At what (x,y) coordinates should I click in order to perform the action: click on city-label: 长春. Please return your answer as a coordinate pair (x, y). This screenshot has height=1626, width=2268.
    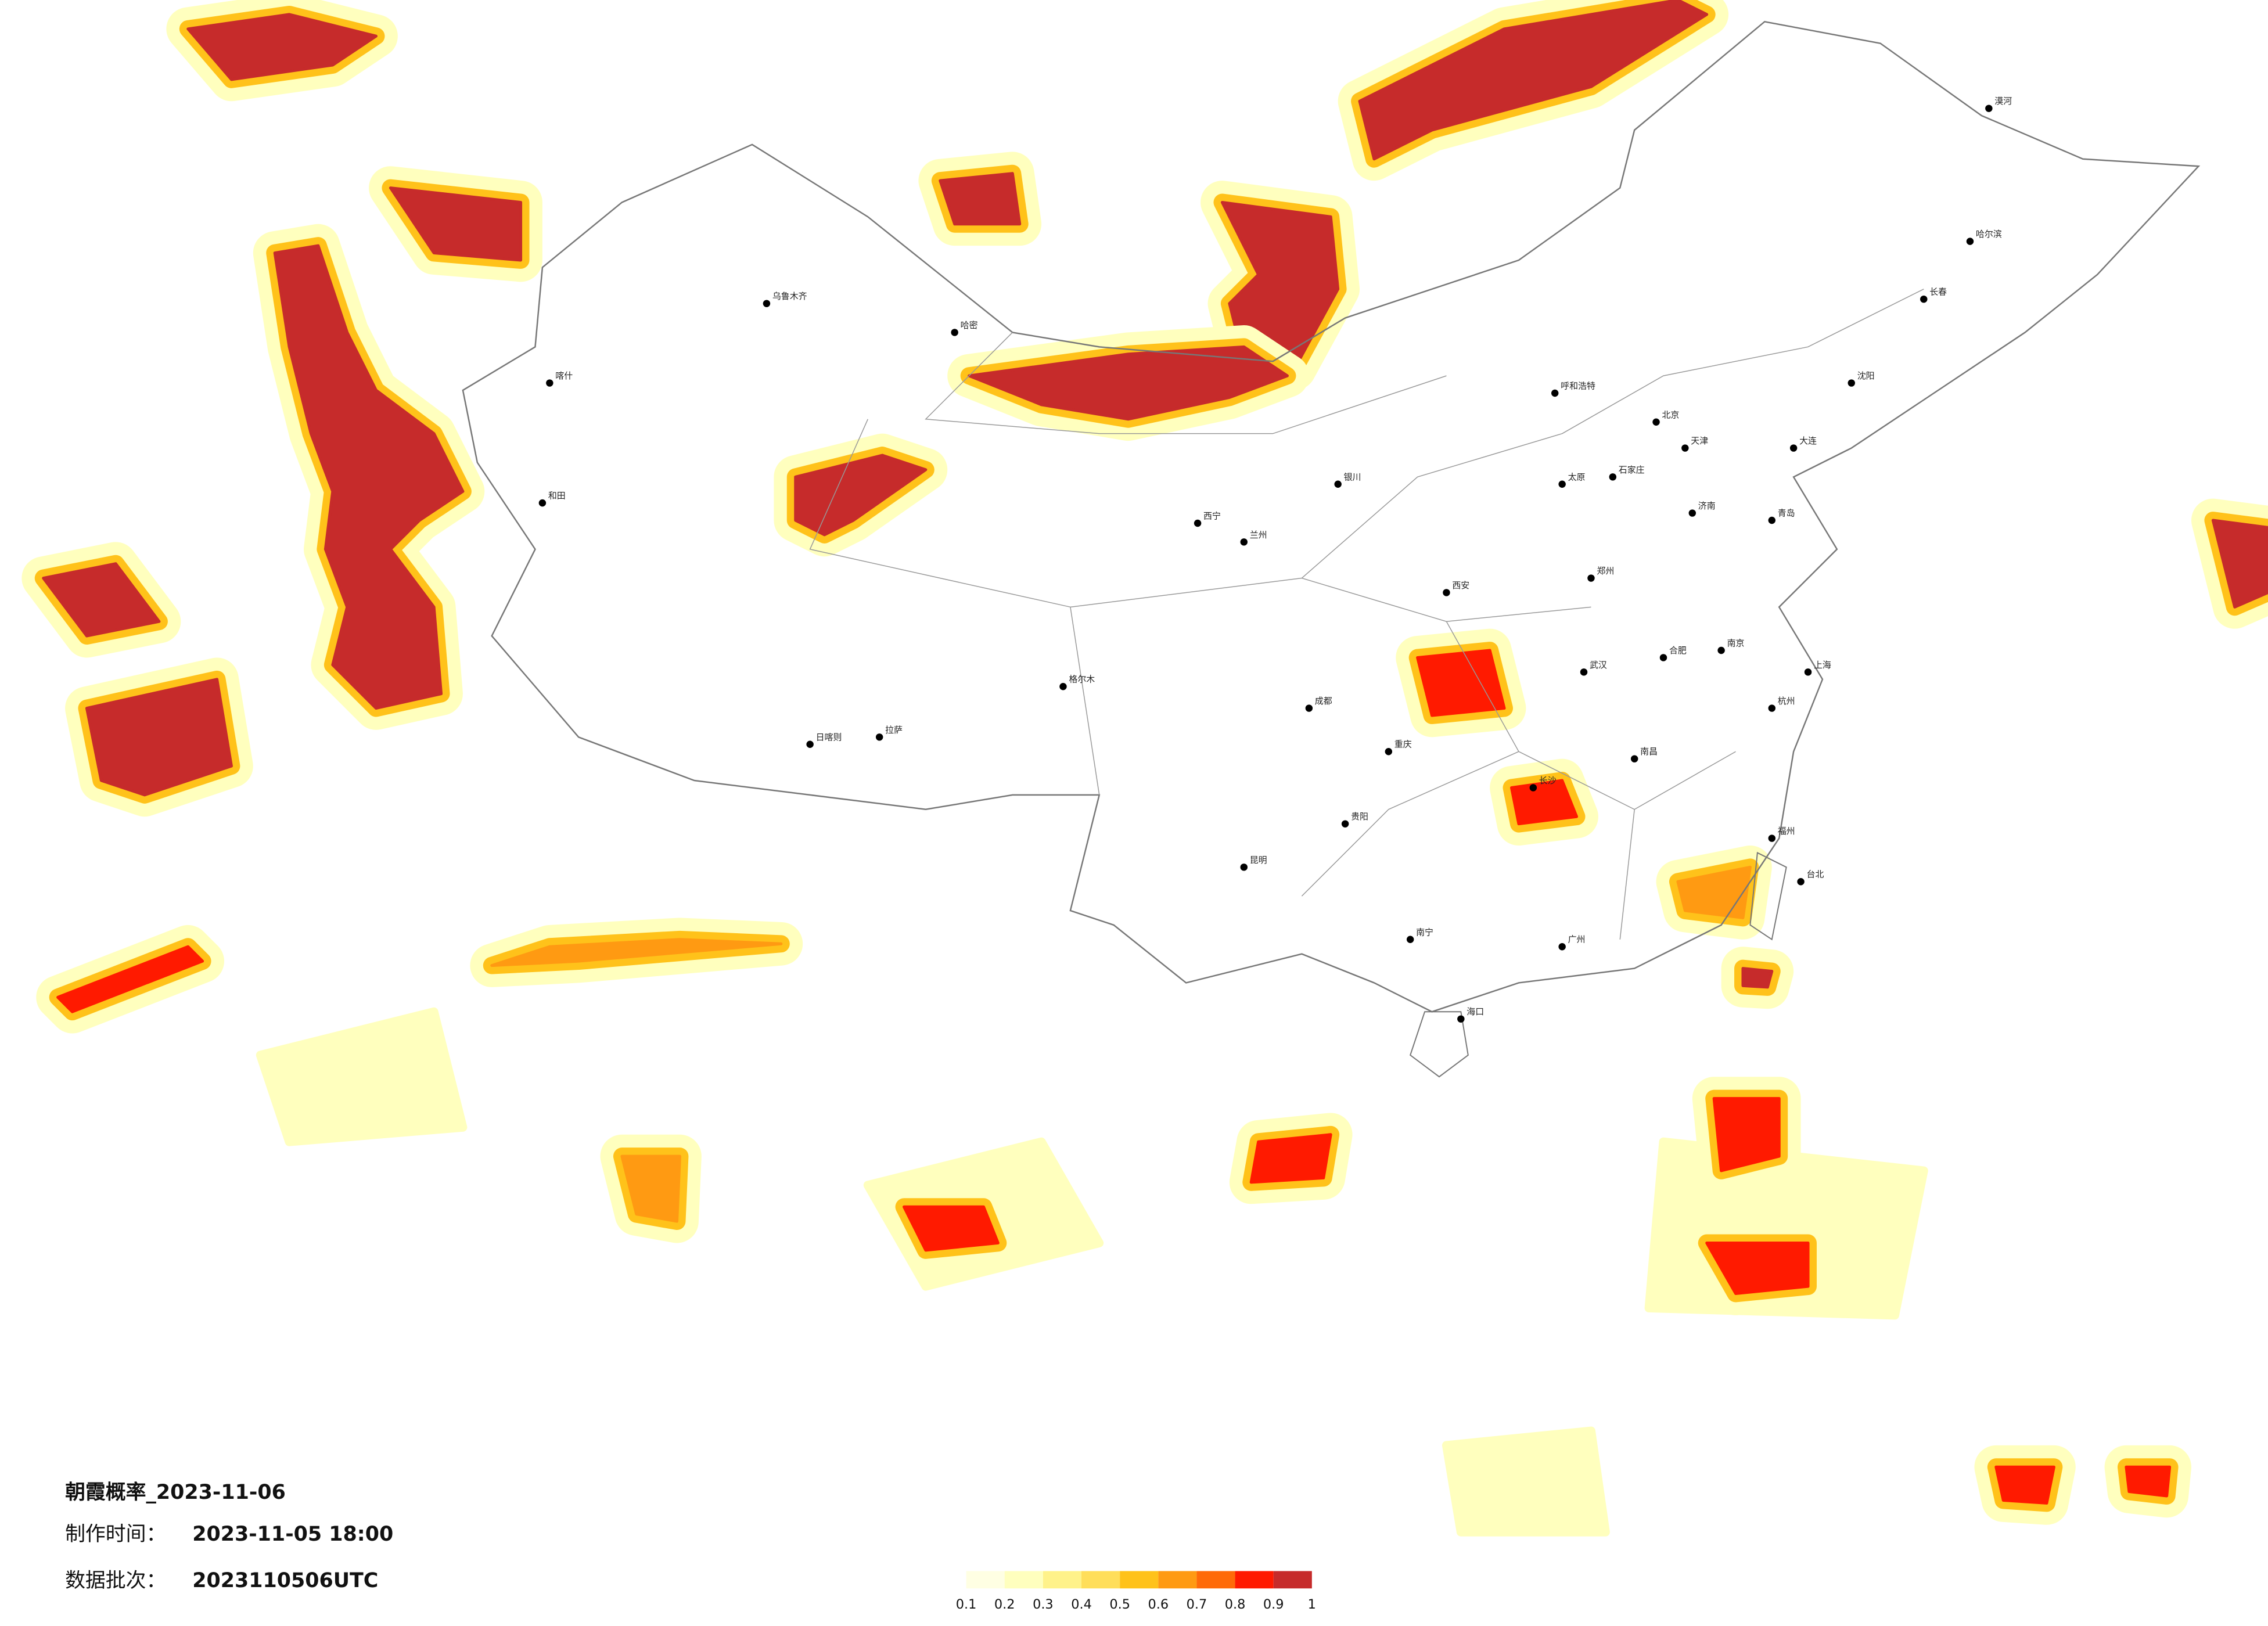
    Looking at the image, I should click on (1938, 292).